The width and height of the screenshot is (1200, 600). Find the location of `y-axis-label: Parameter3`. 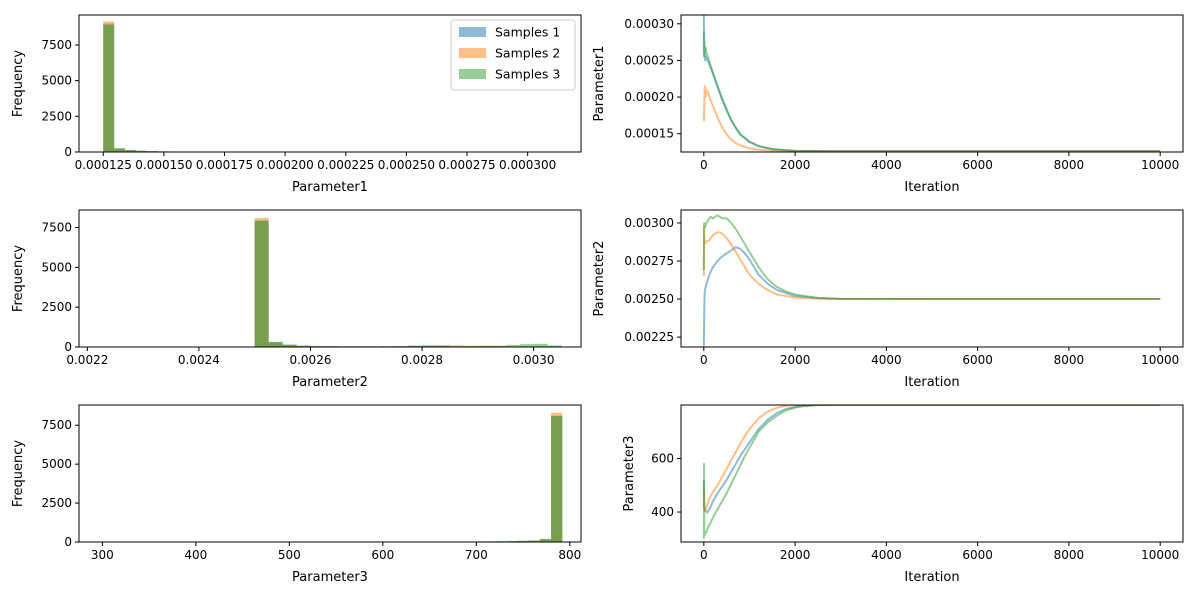

y-axis-label: Parameter3 is located at coordinates (629, 474).